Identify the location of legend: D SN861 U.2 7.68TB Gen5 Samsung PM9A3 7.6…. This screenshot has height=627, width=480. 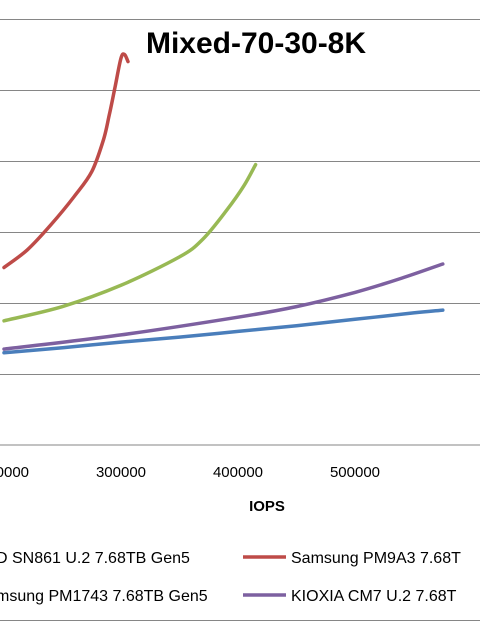
(240, 585).